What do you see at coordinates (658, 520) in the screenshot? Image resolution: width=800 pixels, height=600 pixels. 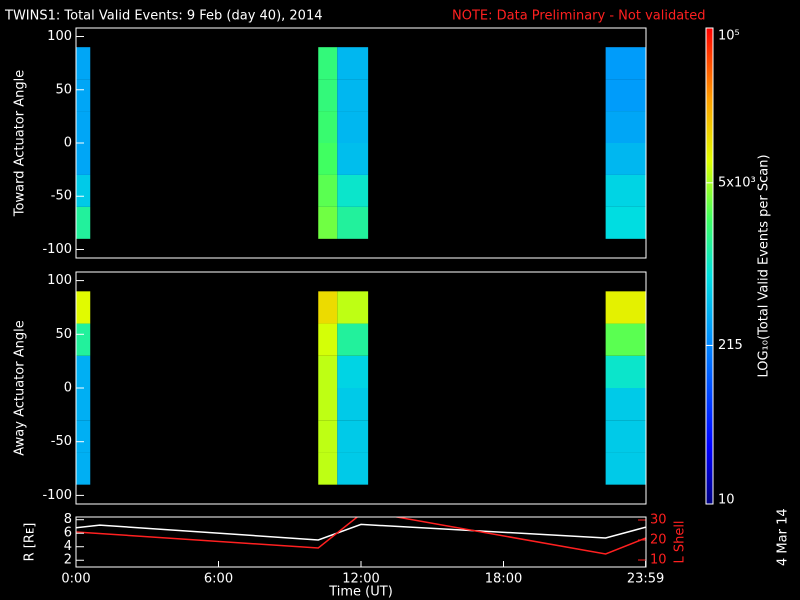 I see `y2-tick-label: 30` at bounding box center [658, 520].